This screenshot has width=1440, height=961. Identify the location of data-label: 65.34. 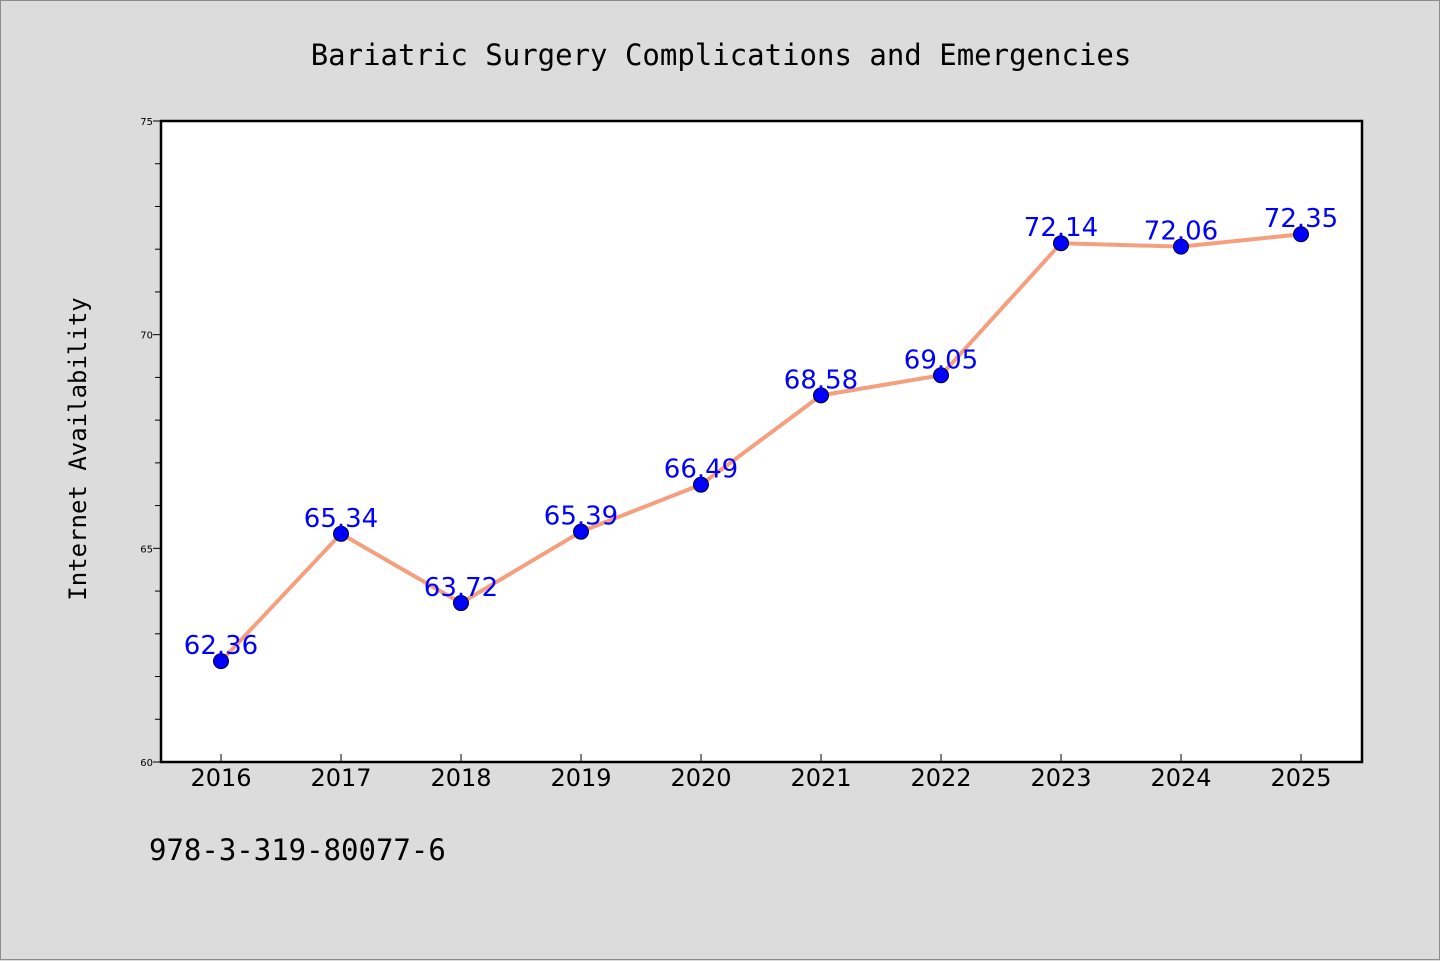
(341, 519).